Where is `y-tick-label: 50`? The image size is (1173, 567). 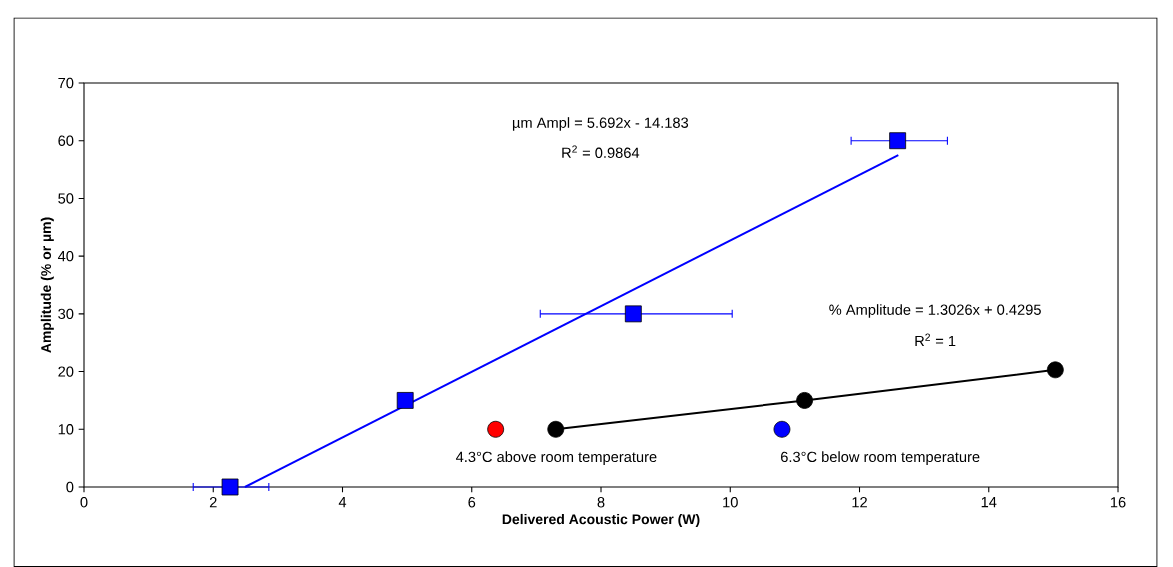 y-tick-label: 50 is located at coordinates (66, 198).